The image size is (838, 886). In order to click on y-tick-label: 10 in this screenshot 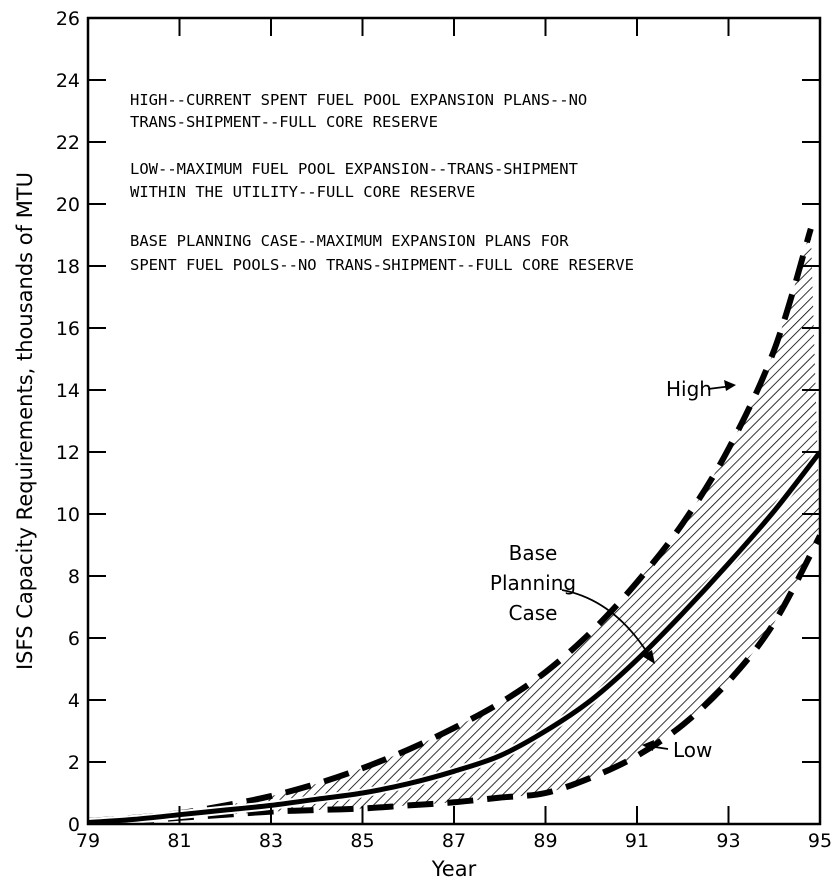, I will do `click(68, 515)`.